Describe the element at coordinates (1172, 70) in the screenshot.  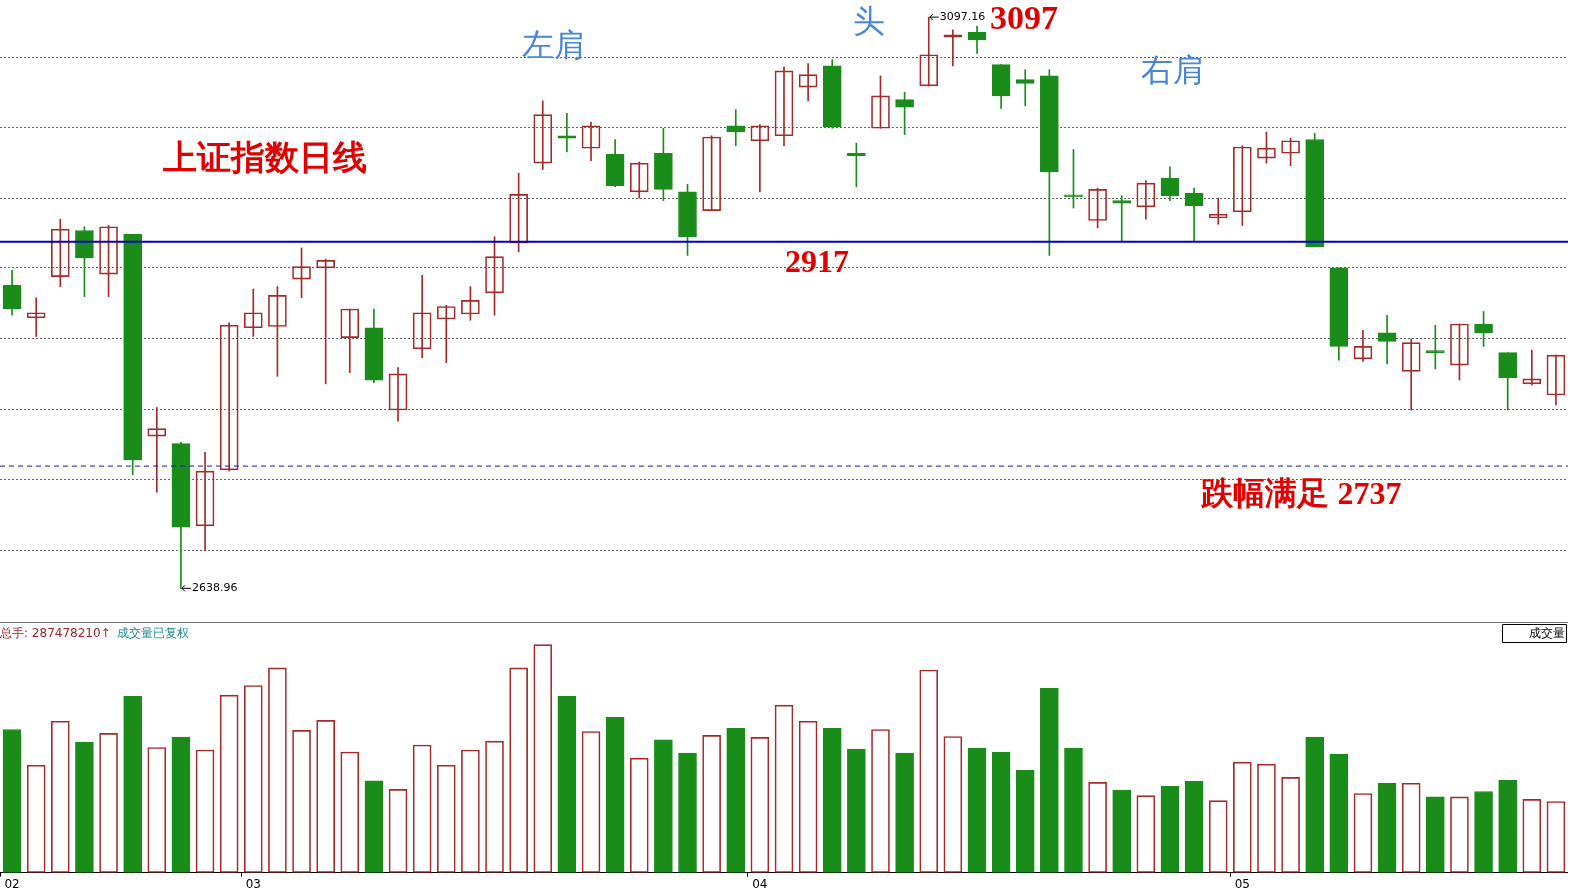
I see `annotation: 右肩` at that location.